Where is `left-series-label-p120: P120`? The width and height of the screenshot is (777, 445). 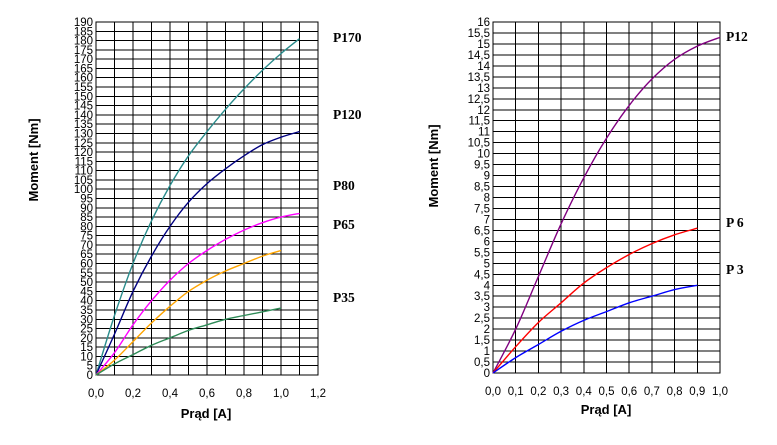
left-series-label-p120: P120 is located at coordinates (347, 114).